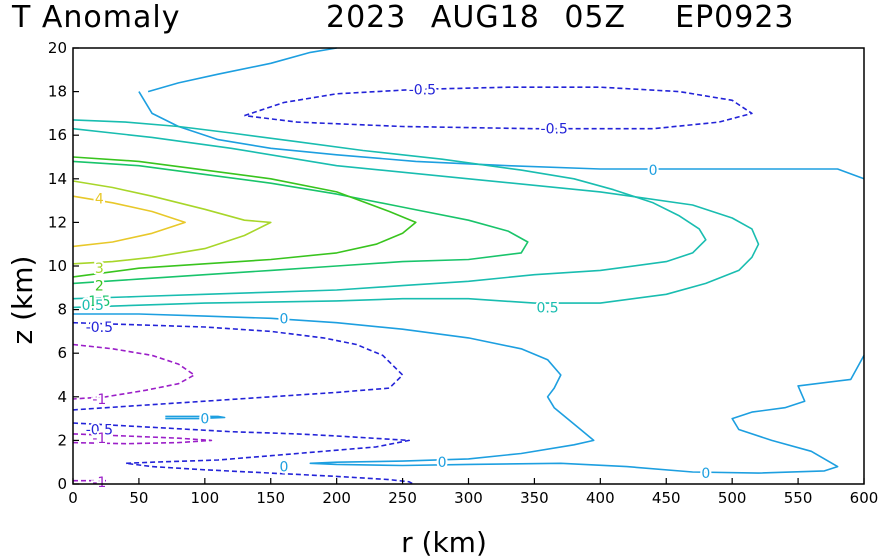 The height and width of the screenshot is (559, 879). Describe the element at coordinates (534, 498) in the screenshot. I see `x-tick-label-350: 350` at that location.